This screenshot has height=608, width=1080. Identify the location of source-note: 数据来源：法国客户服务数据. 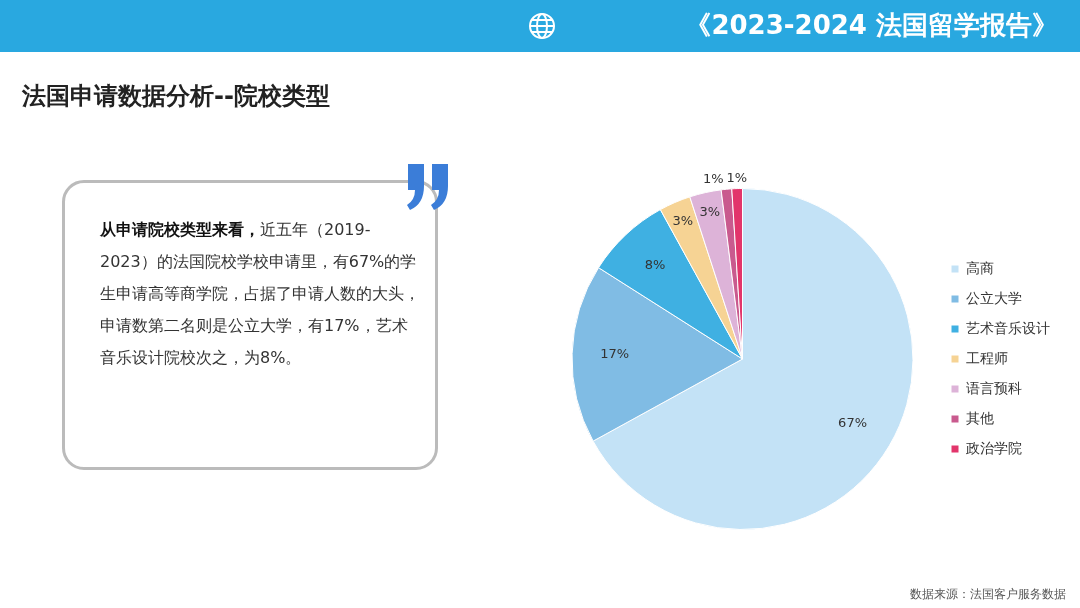
(988, 594).